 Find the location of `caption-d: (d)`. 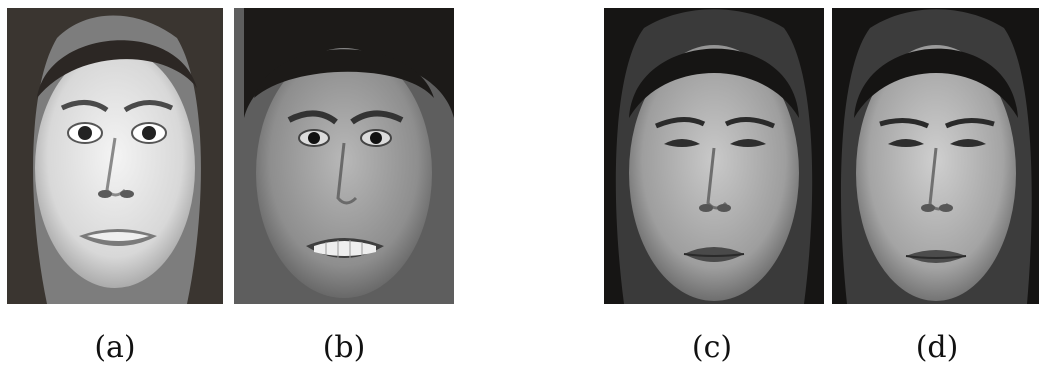

caption-d: (d) is located at coordinates (937, 348).